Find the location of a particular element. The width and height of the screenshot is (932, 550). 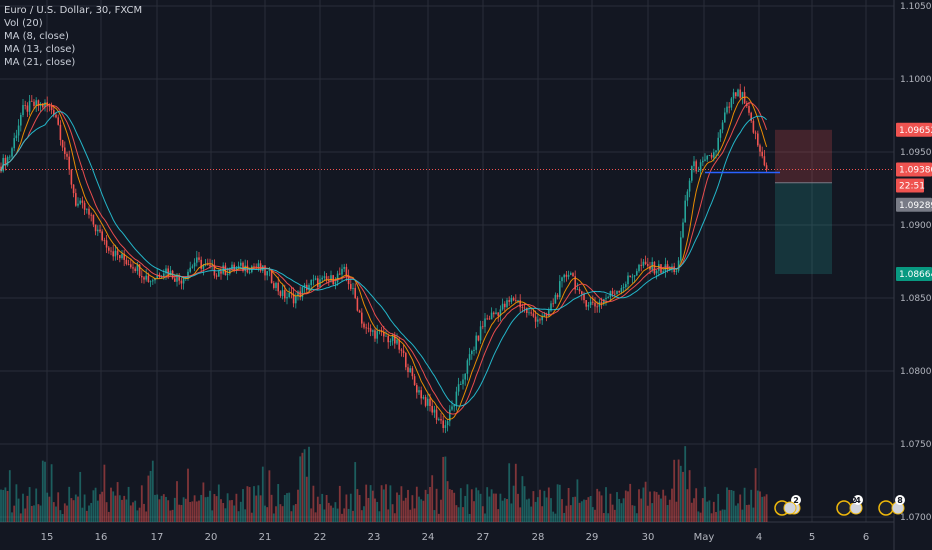

legend-volume: Vol (20) is located at coordinates (23, 23).